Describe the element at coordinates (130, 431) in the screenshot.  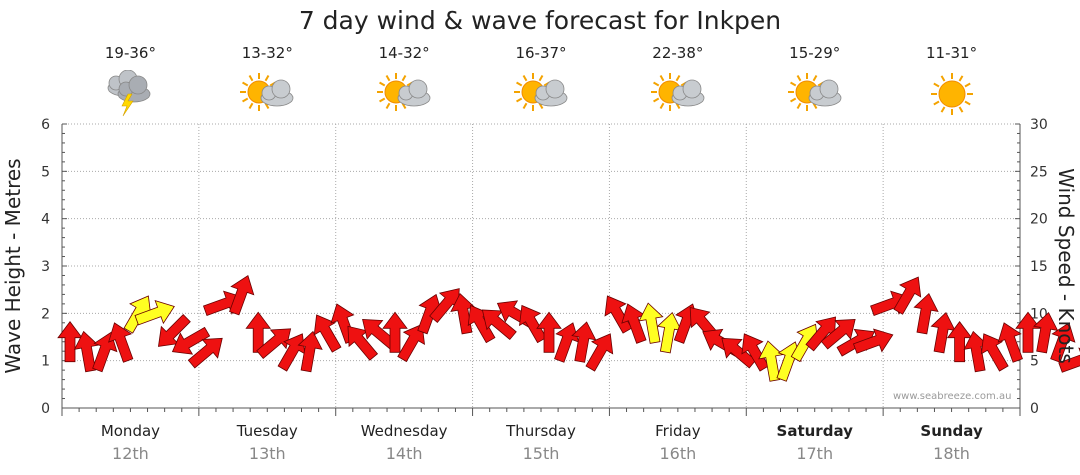
I see `day-name: Monday` at that location.